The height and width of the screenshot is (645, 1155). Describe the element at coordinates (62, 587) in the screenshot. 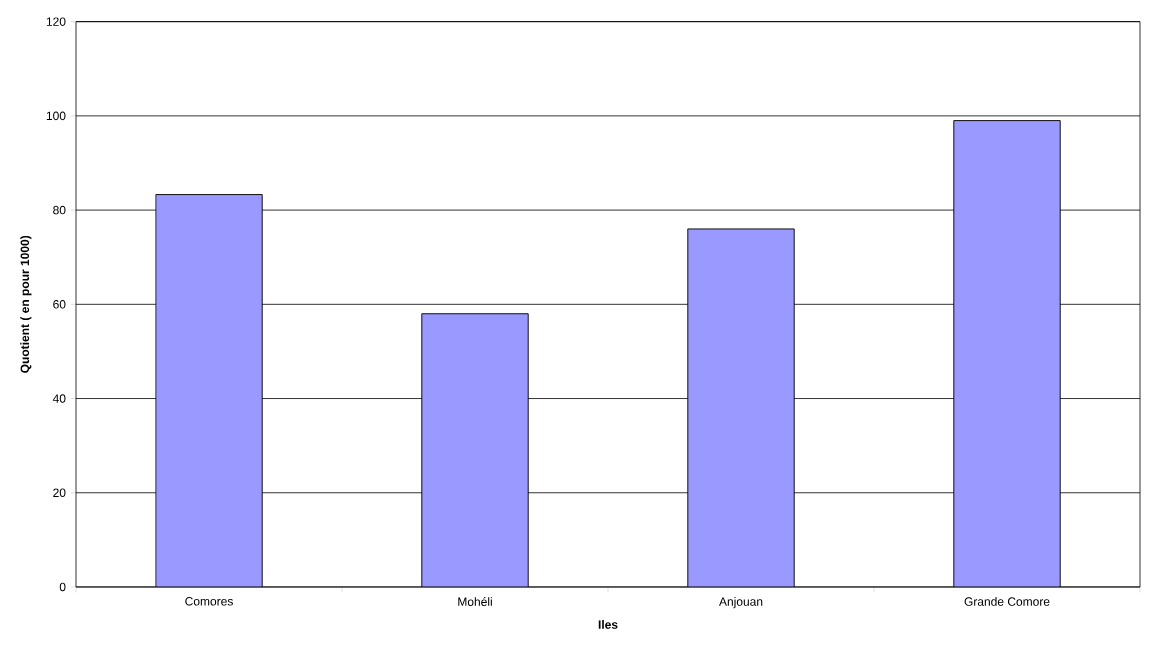

I see `y-tick-label: 0` at that location.